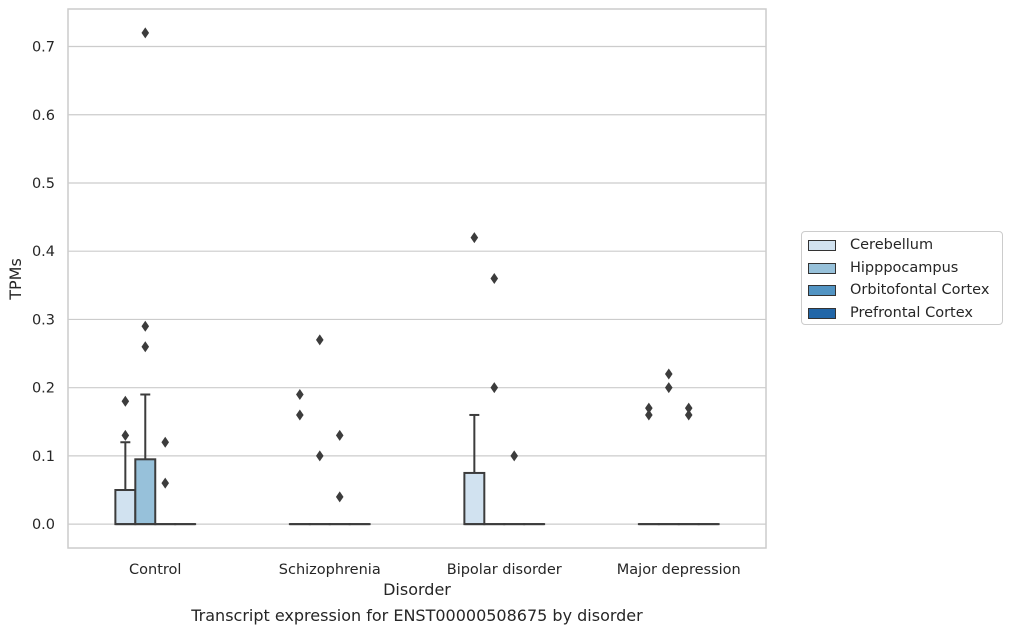 Image resolution: width=1014 pixels, height=634 pixels. Describe the element at coordinates (43, 252) in the screenshot. I see `y-tick-label: 0.4` at that location.